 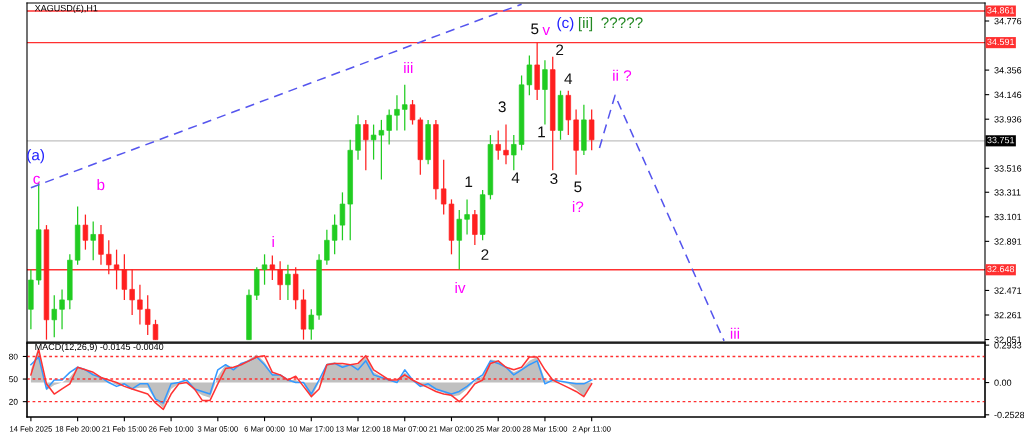 What do you see at coordinates (622, 22) in the screenshot?
I see `annotation: ?????` at bounding box center [622, 22].